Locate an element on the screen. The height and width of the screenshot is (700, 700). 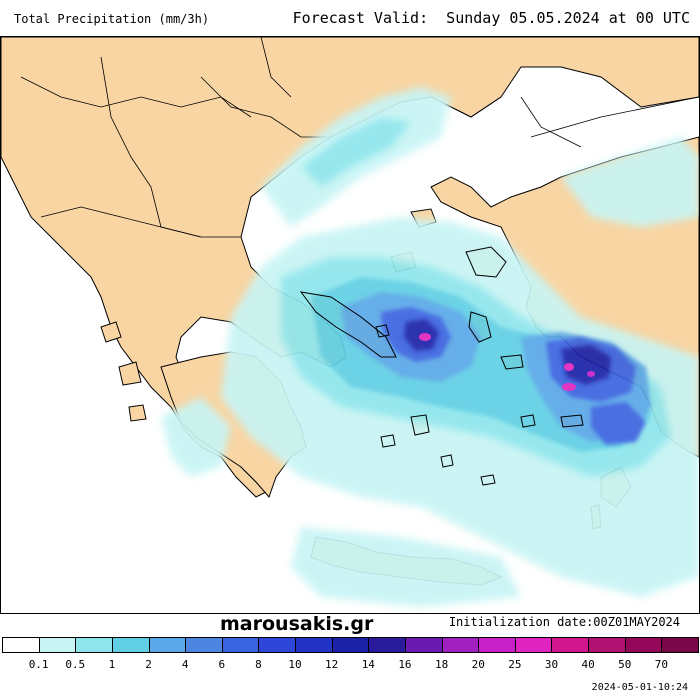
colorbar-tick-label: 14 is located at coordinates (368, 664).